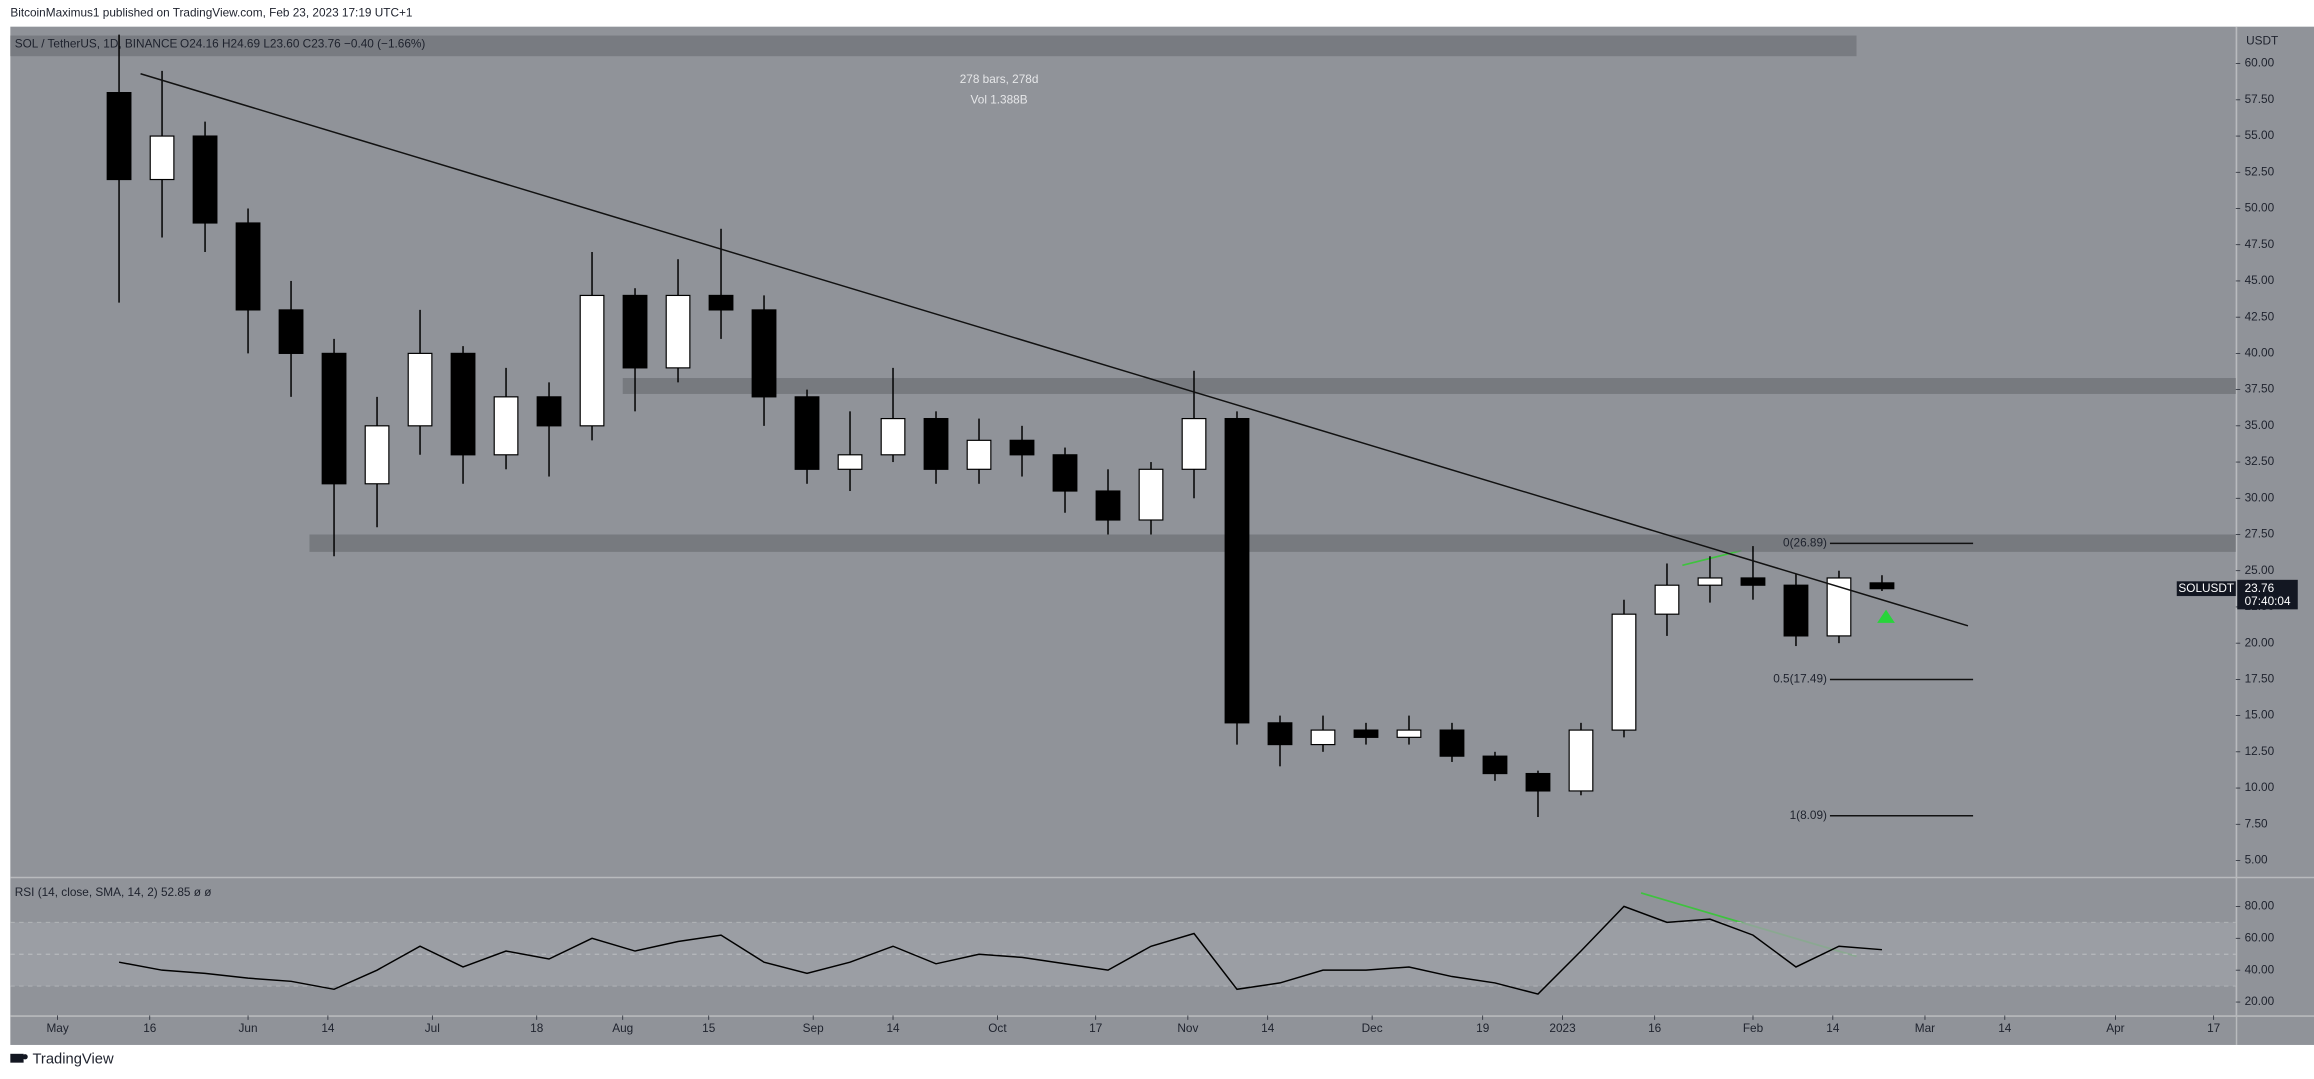  What do you see at coordinates (1372, 1028) in the screenshot?
I see `x-tick-label: Dec` at bounding box center [1372, 1028].